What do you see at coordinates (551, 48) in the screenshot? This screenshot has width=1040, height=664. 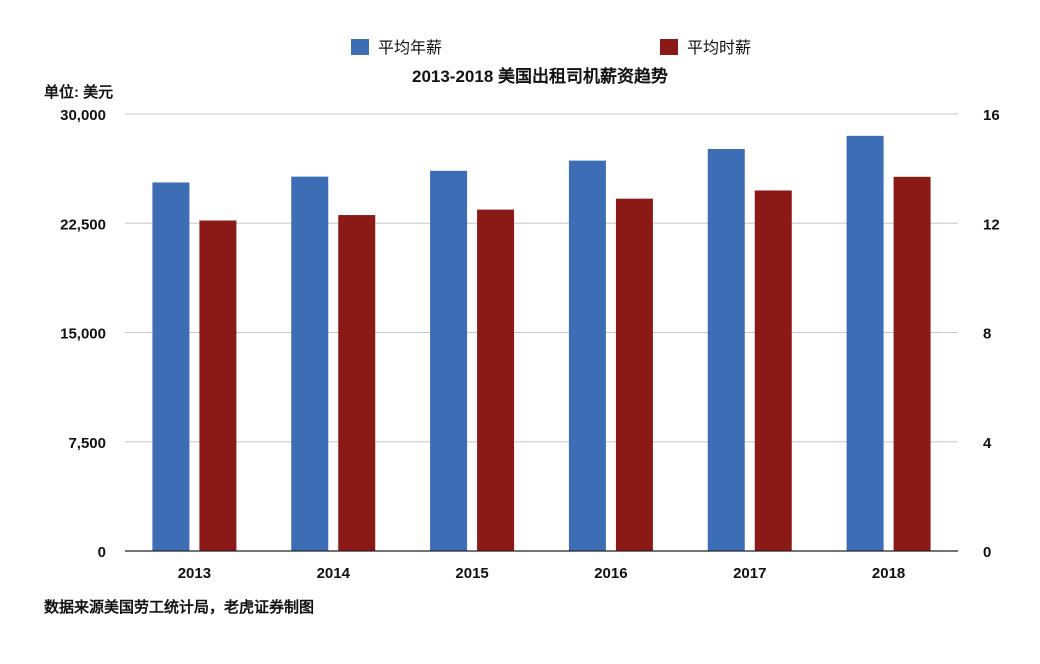 I see `legend: 平均年薪 平均时薪` at bounding box center [551, 48].